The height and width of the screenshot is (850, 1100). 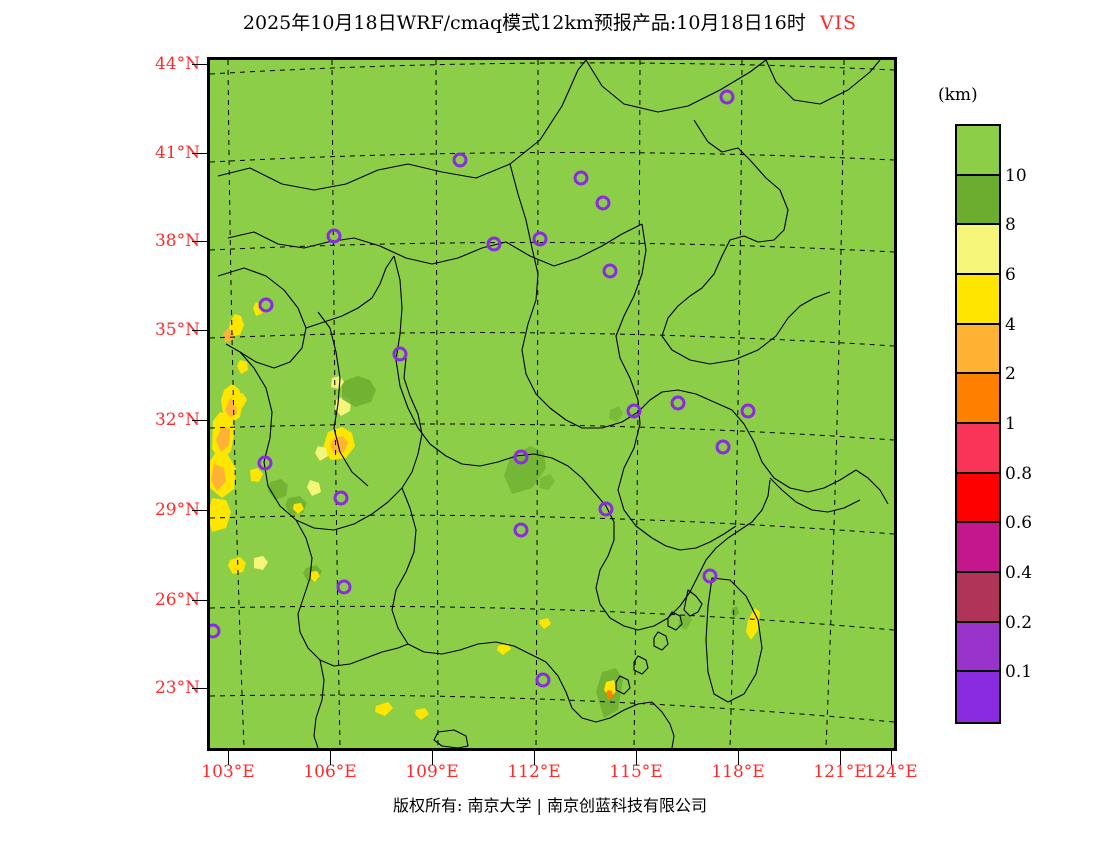 What do you see at coordinates (177, 330) in the screenshot?
I see `lat-tick-label: 35°N` at bounding box center [177, 330].